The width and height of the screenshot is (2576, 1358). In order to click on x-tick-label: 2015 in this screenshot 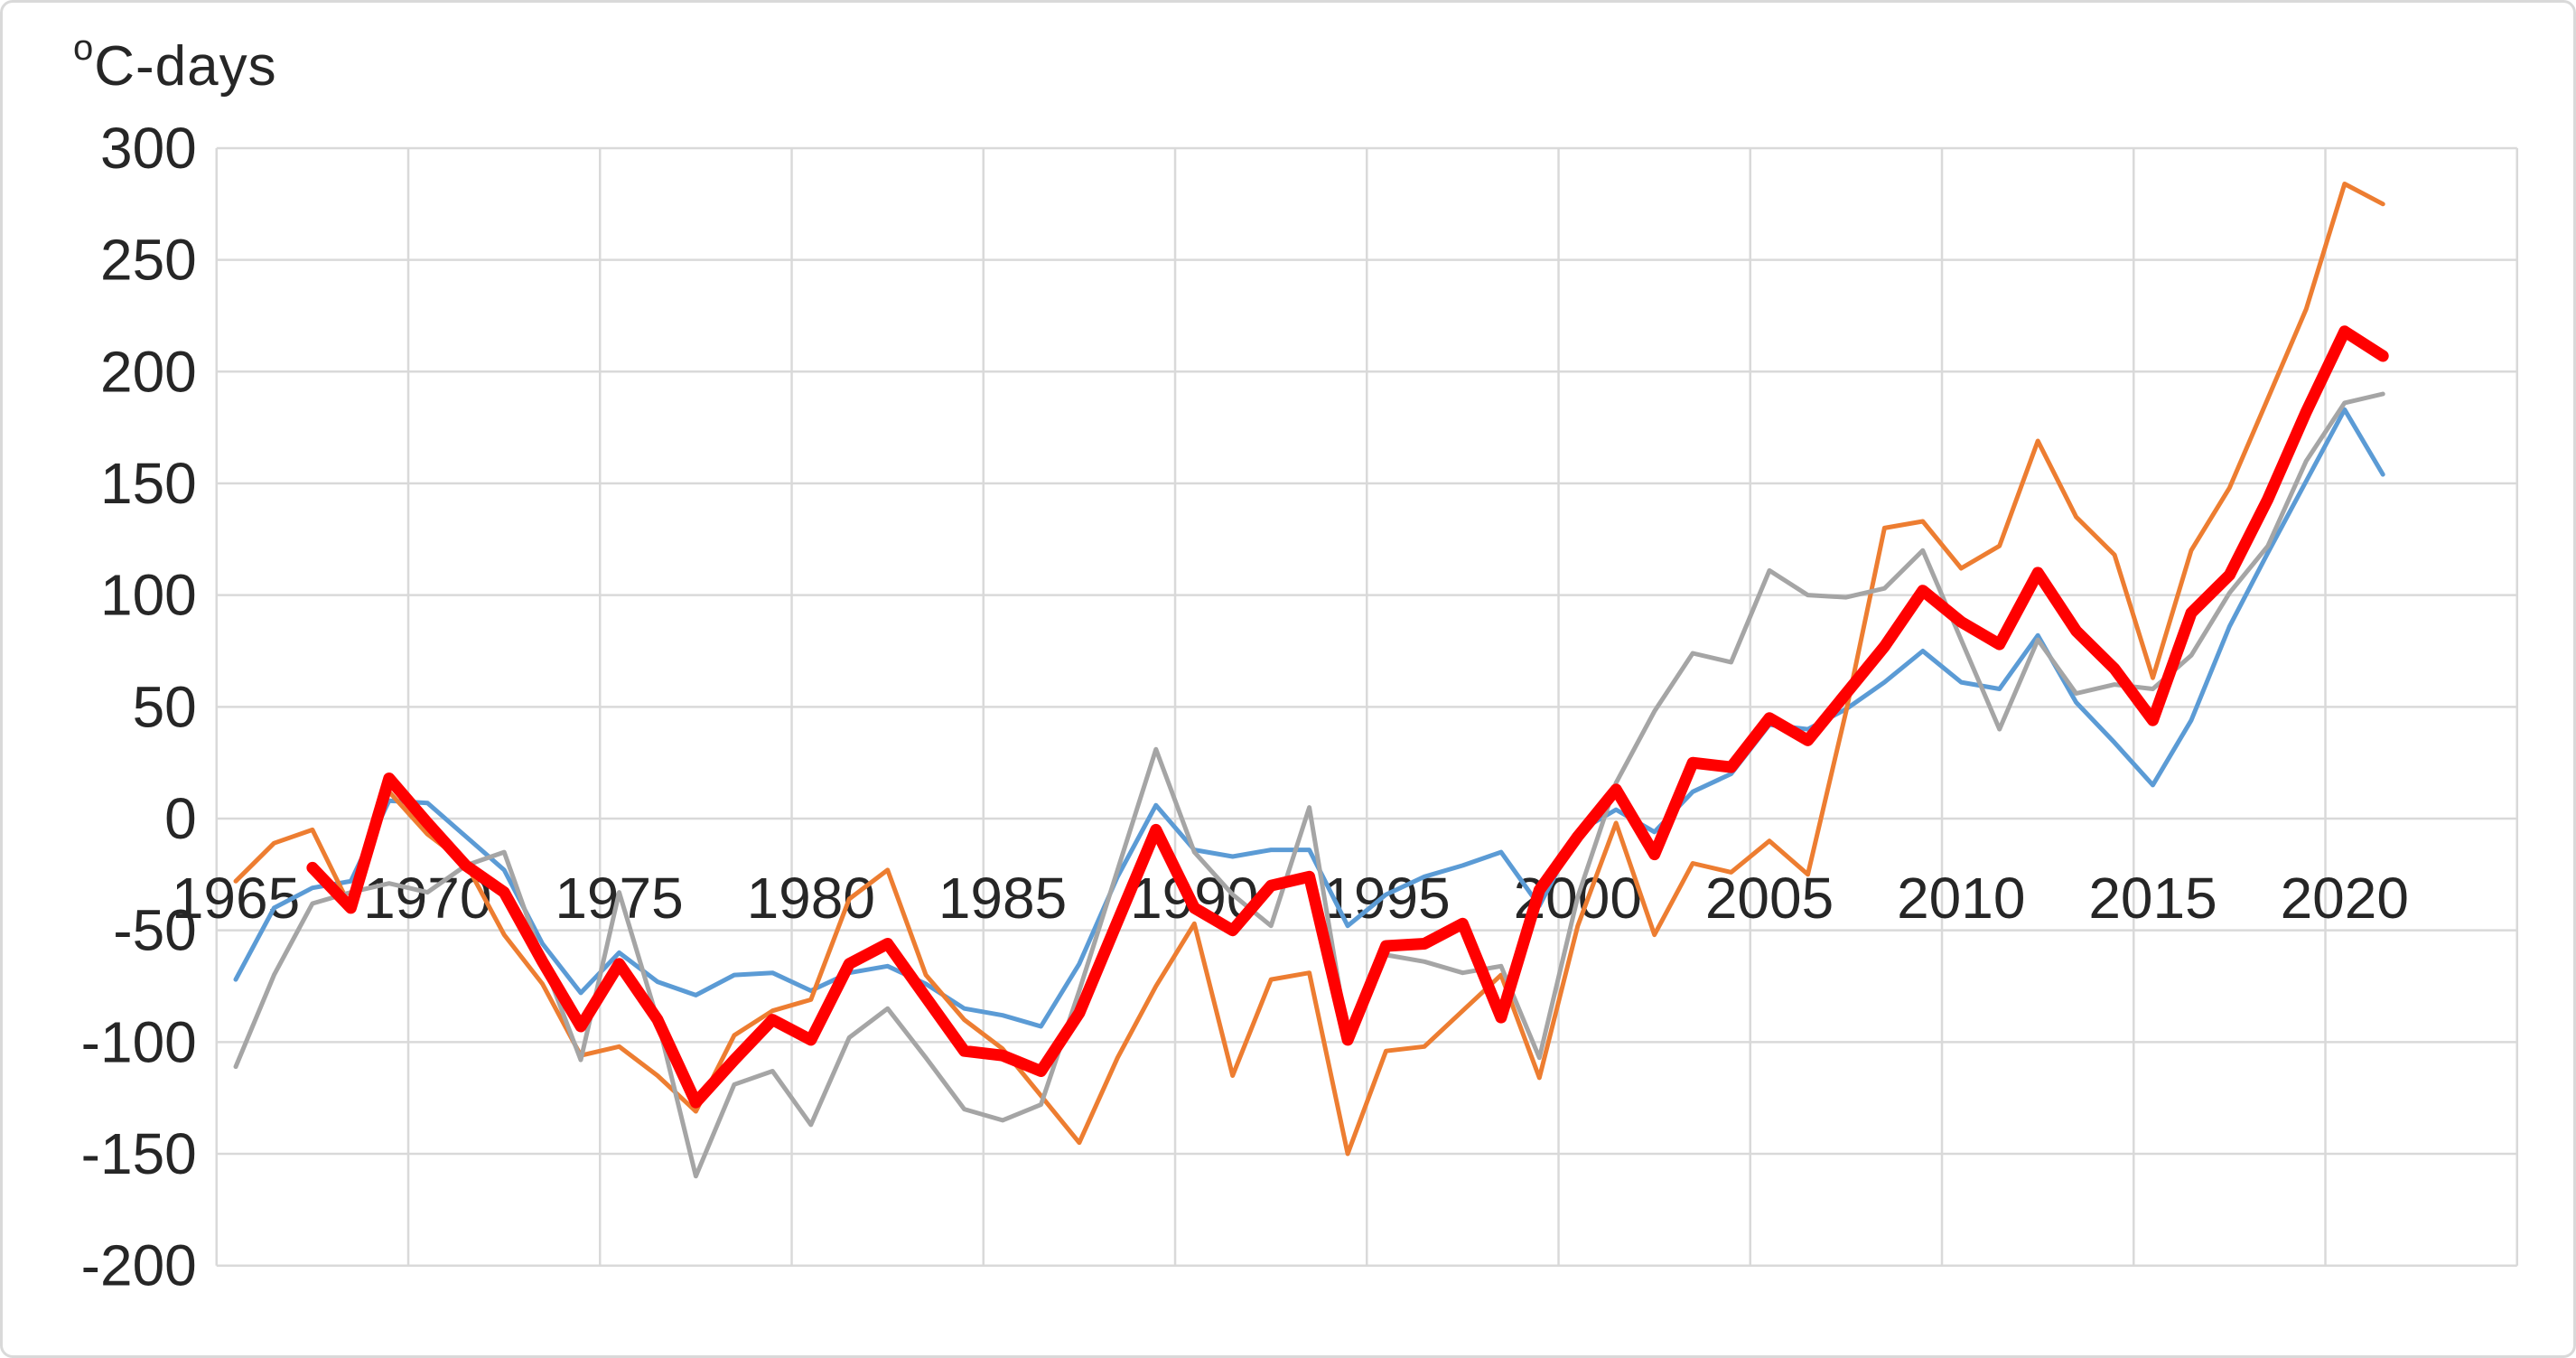, I will do `click(2152, 898)`.